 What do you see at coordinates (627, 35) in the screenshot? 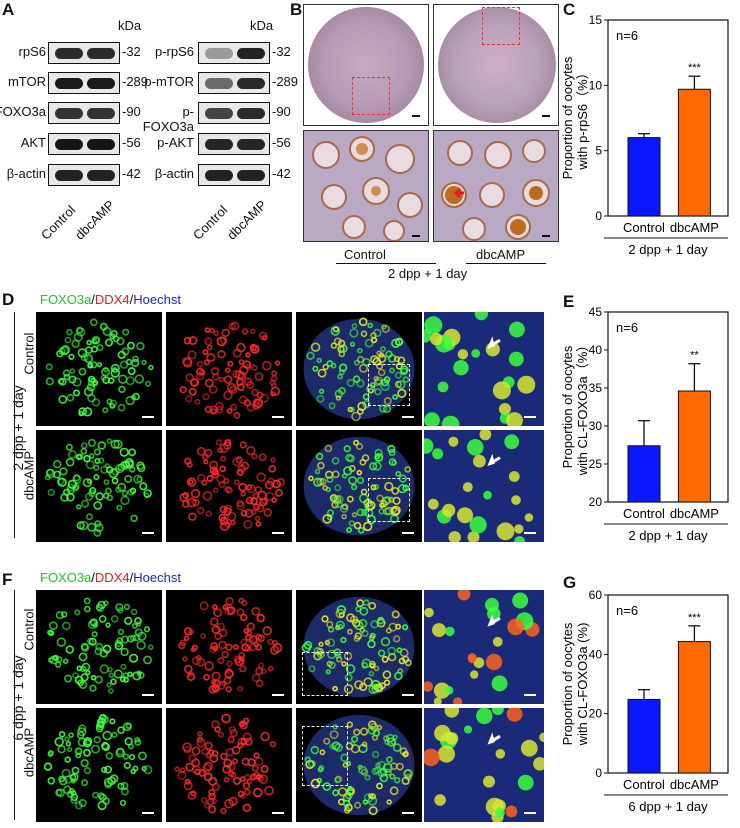
I see `chart-c-annotation: n=6` at bounding box center [627, 35].